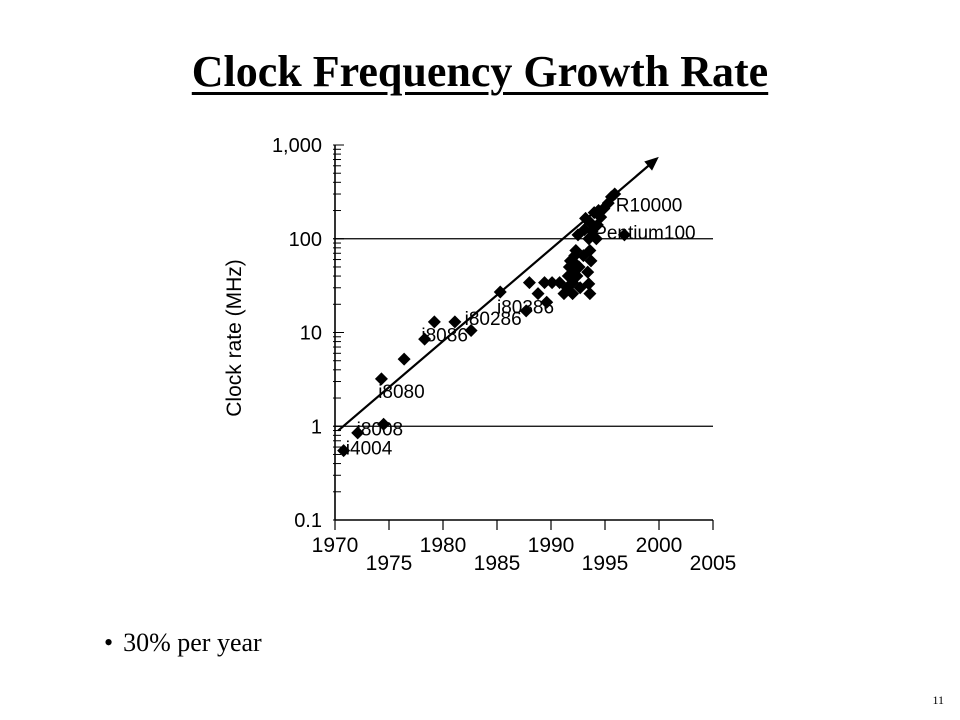 Image resolution: width=960 pixels, height=720 pixels. What do you see at coordinates (605, 563) in the screenshot?
I see `x-tick-label: 1995` at bounding box center [605, 563].